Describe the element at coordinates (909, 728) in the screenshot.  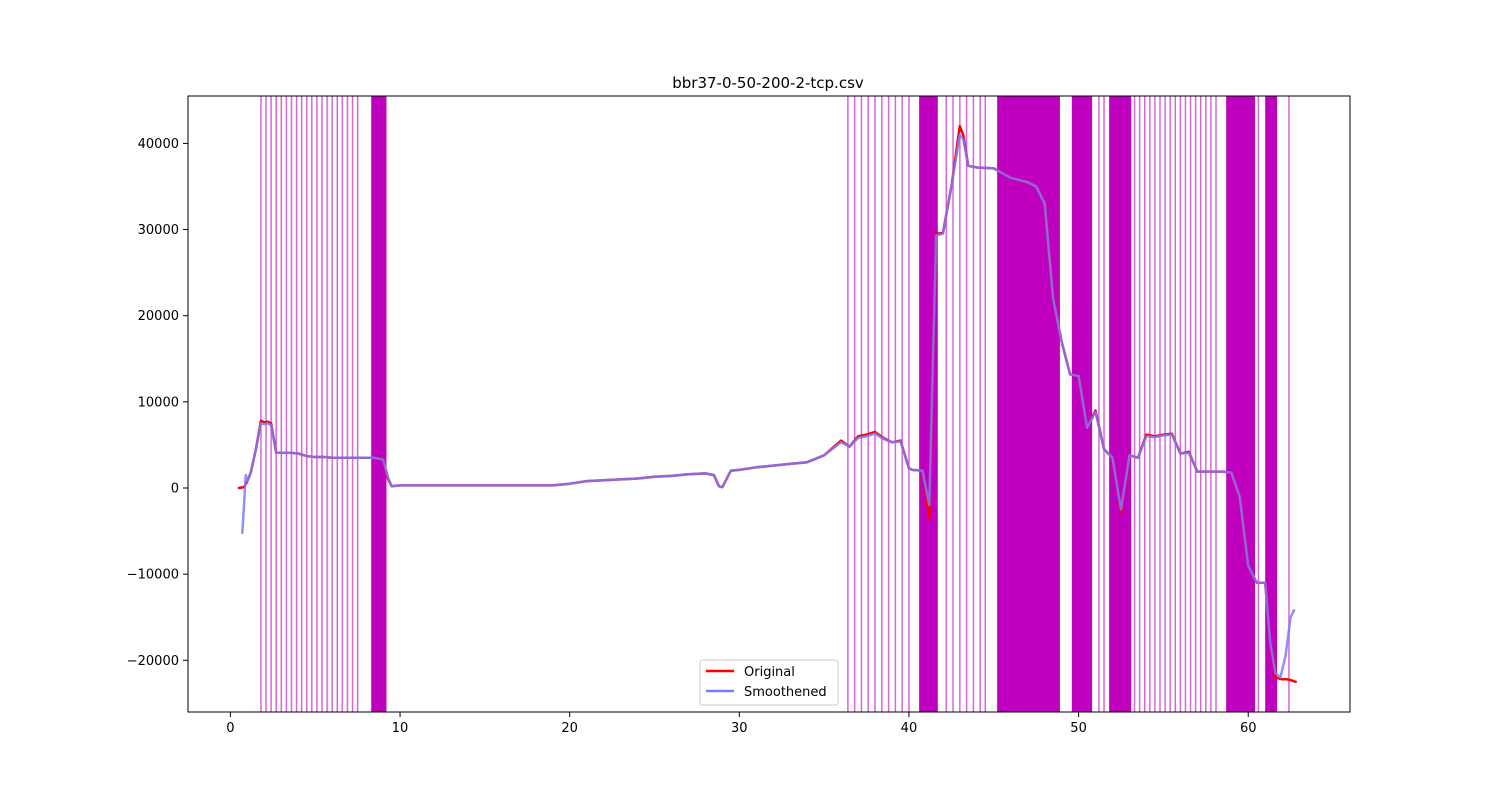
I see `x-tick-label: 40` at that location.